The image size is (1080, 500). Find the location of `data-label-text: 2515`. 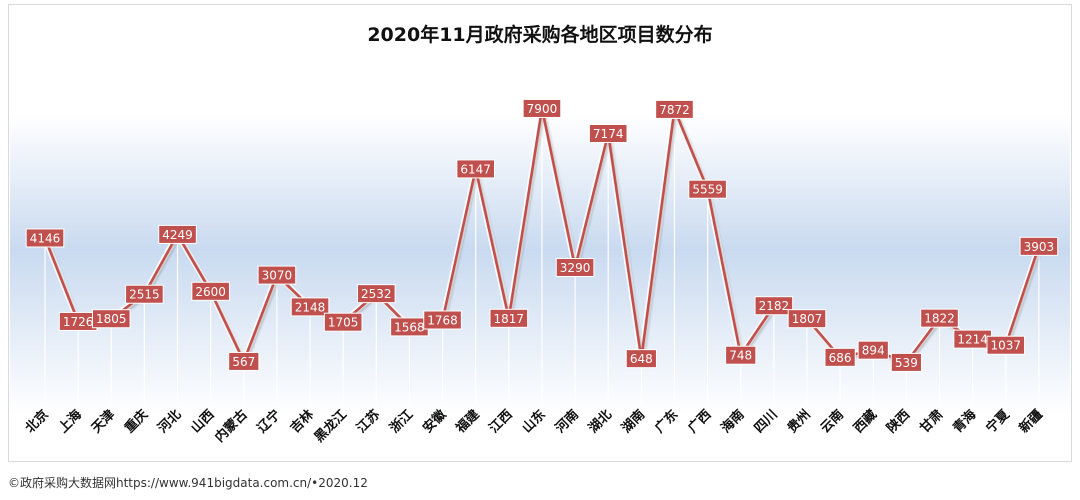

data-label-text: 2515 is located at coordinates (144, 295).